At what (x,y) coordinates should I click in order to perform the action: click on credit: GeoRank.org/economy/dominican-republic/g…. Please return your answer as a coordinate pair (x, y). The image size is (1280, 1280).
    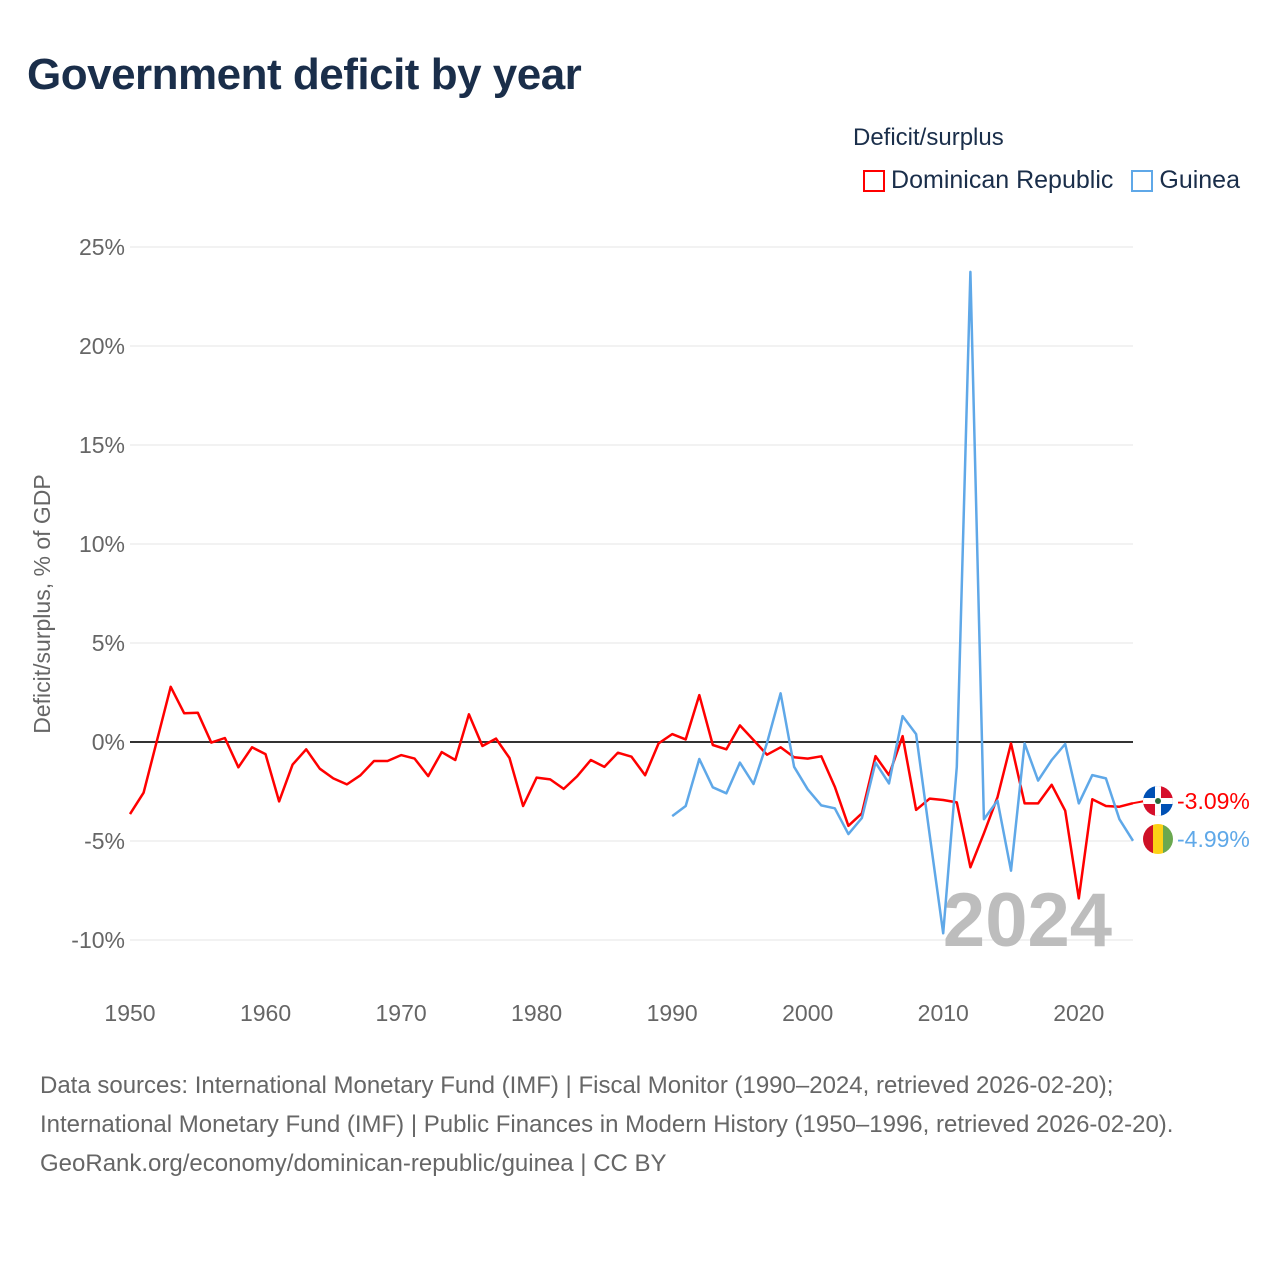
    Looking at the image, I should click on (353, 1163).